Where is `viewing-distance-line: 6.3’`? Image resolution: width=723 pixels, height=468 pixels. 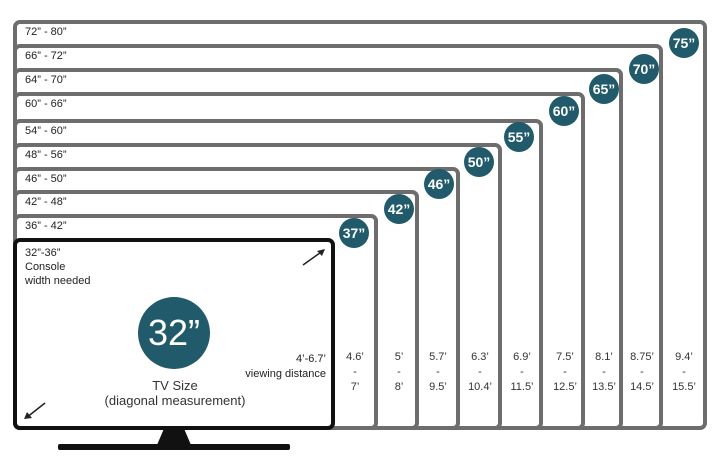 viewing-distance-line: 6.3’ is located at coordinates (480, 357).